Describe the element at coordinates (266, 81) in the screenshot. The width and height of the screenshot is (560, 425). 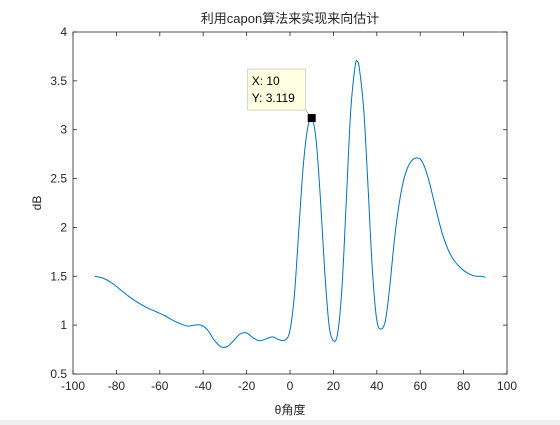
I see `datatip-x-text: X: 10` at that location.